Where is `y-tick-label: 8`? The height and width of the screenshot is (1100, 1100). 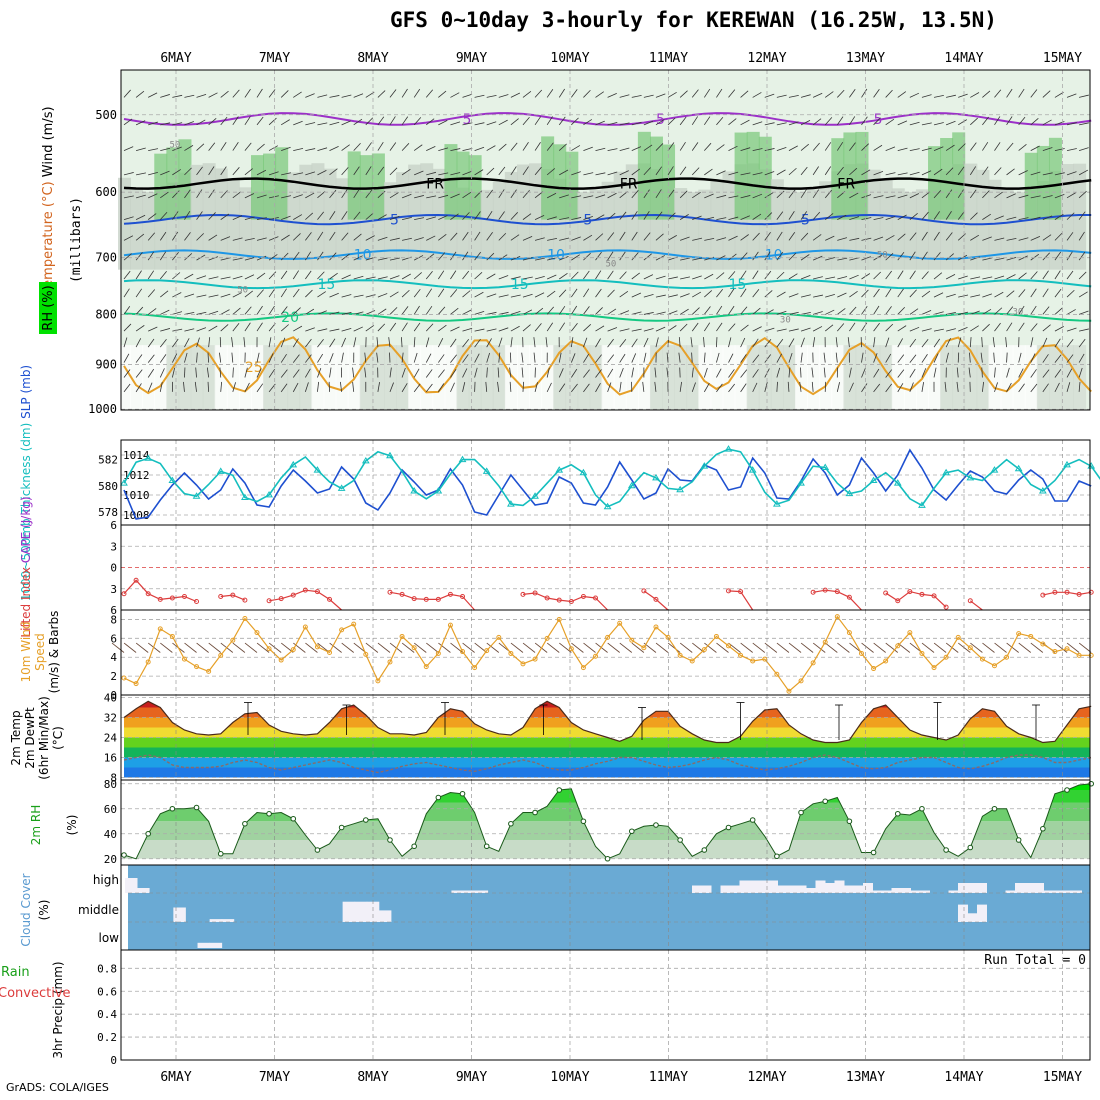
y-tick-label: 8 is located at coordinates (113, 619).